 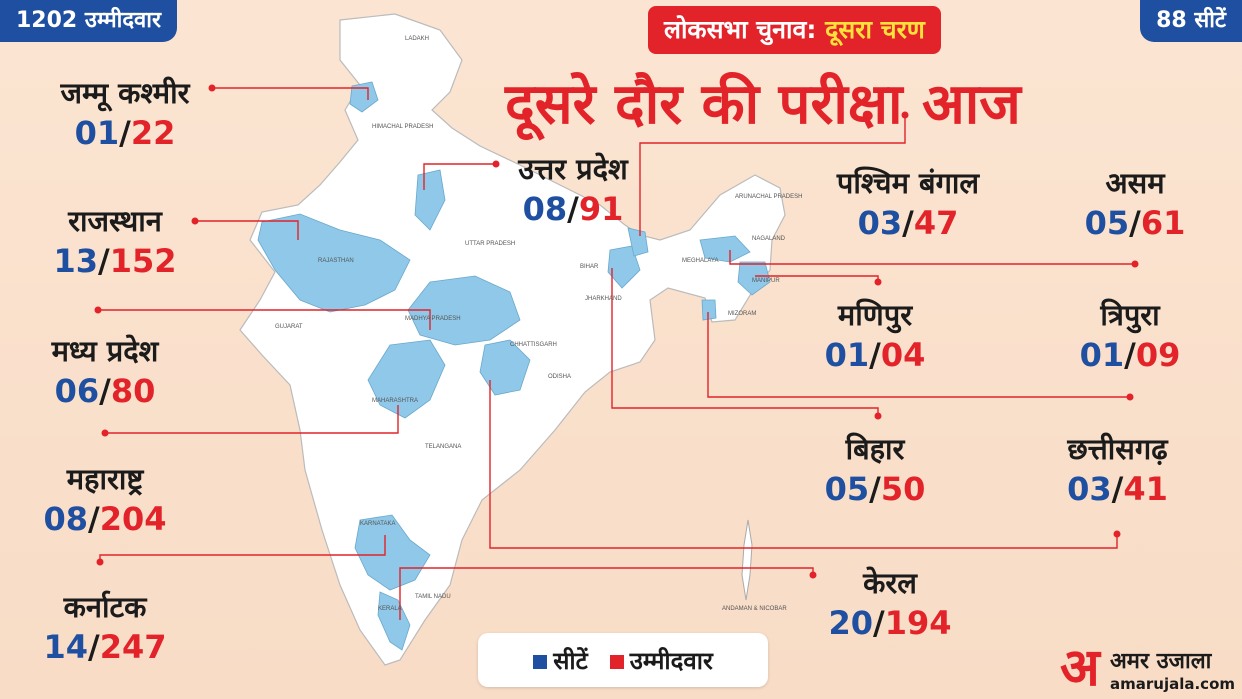 What do you see at coordinates (875, 489) in the screenshot?
I see `state-count: 05/50` at bounding box center [875, 489].